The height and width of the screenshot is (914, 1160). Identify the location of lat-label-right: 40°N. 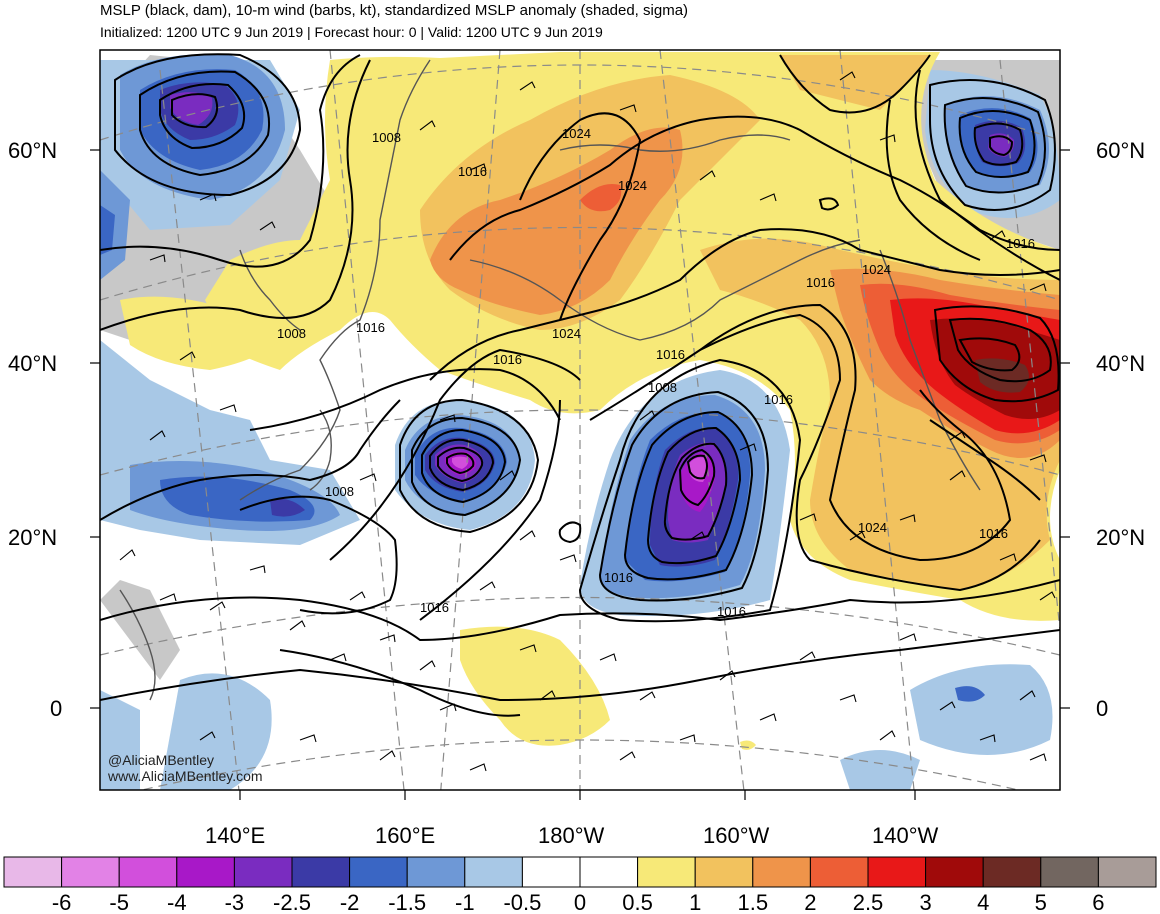
(1121, 363).